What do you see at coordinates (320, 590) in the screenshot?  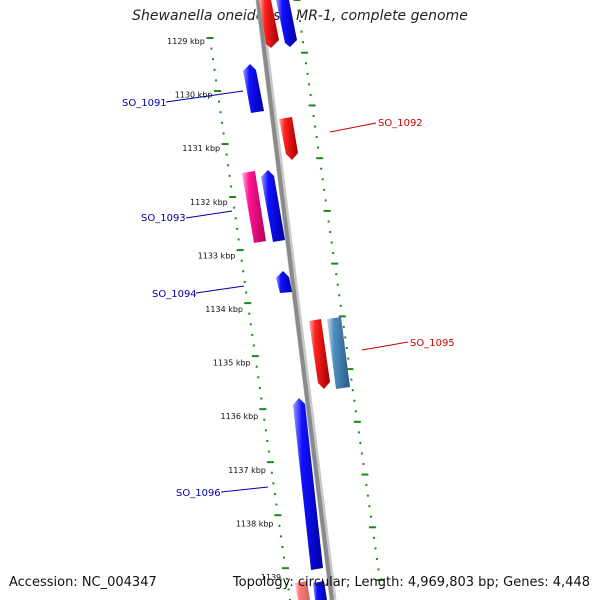 I see `gene-arrow-bottom-partial-blue` at bounding box center [320, 590].